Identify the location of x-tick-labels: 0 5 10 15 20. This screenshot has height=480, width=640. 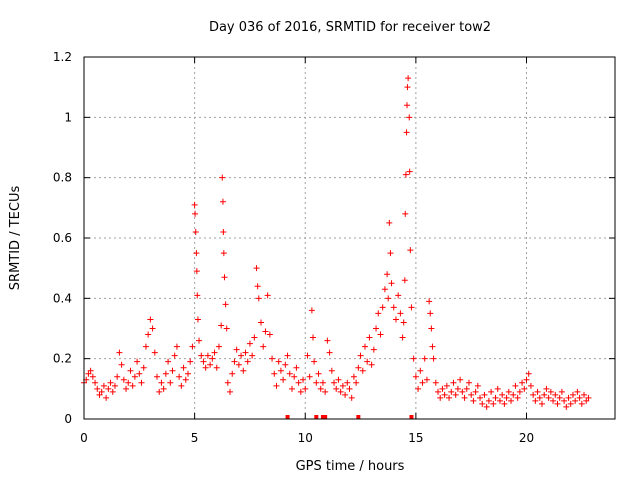
(307, 438).